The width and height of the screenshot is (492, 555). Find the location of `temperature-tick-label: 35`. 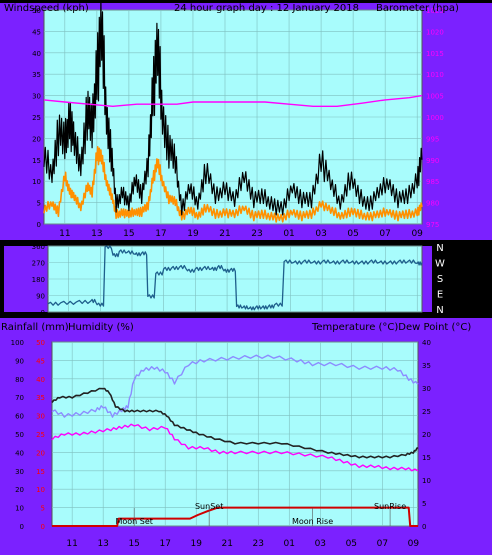

temperature-tick-label: 35 is located at coordinates (426, 366).